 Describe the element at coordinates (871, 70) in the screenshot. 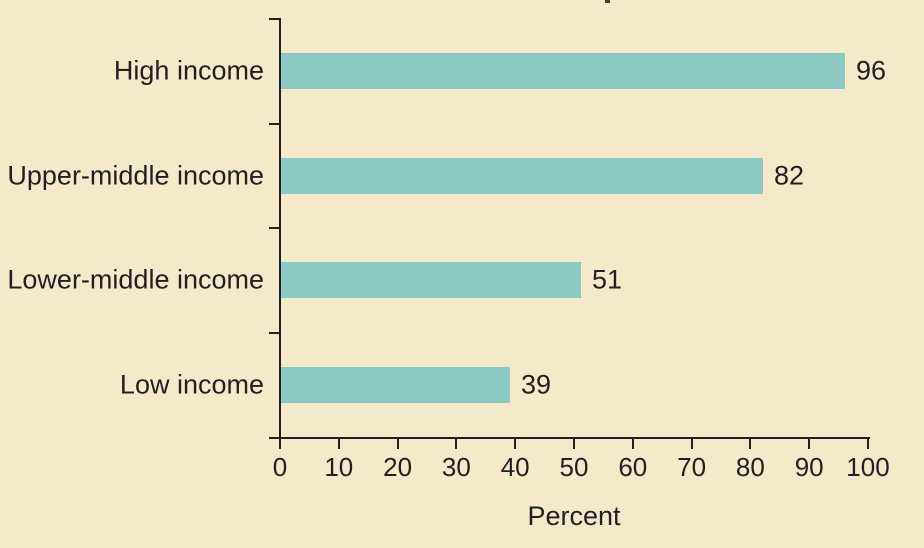

I see `value-label: 96` at that location.